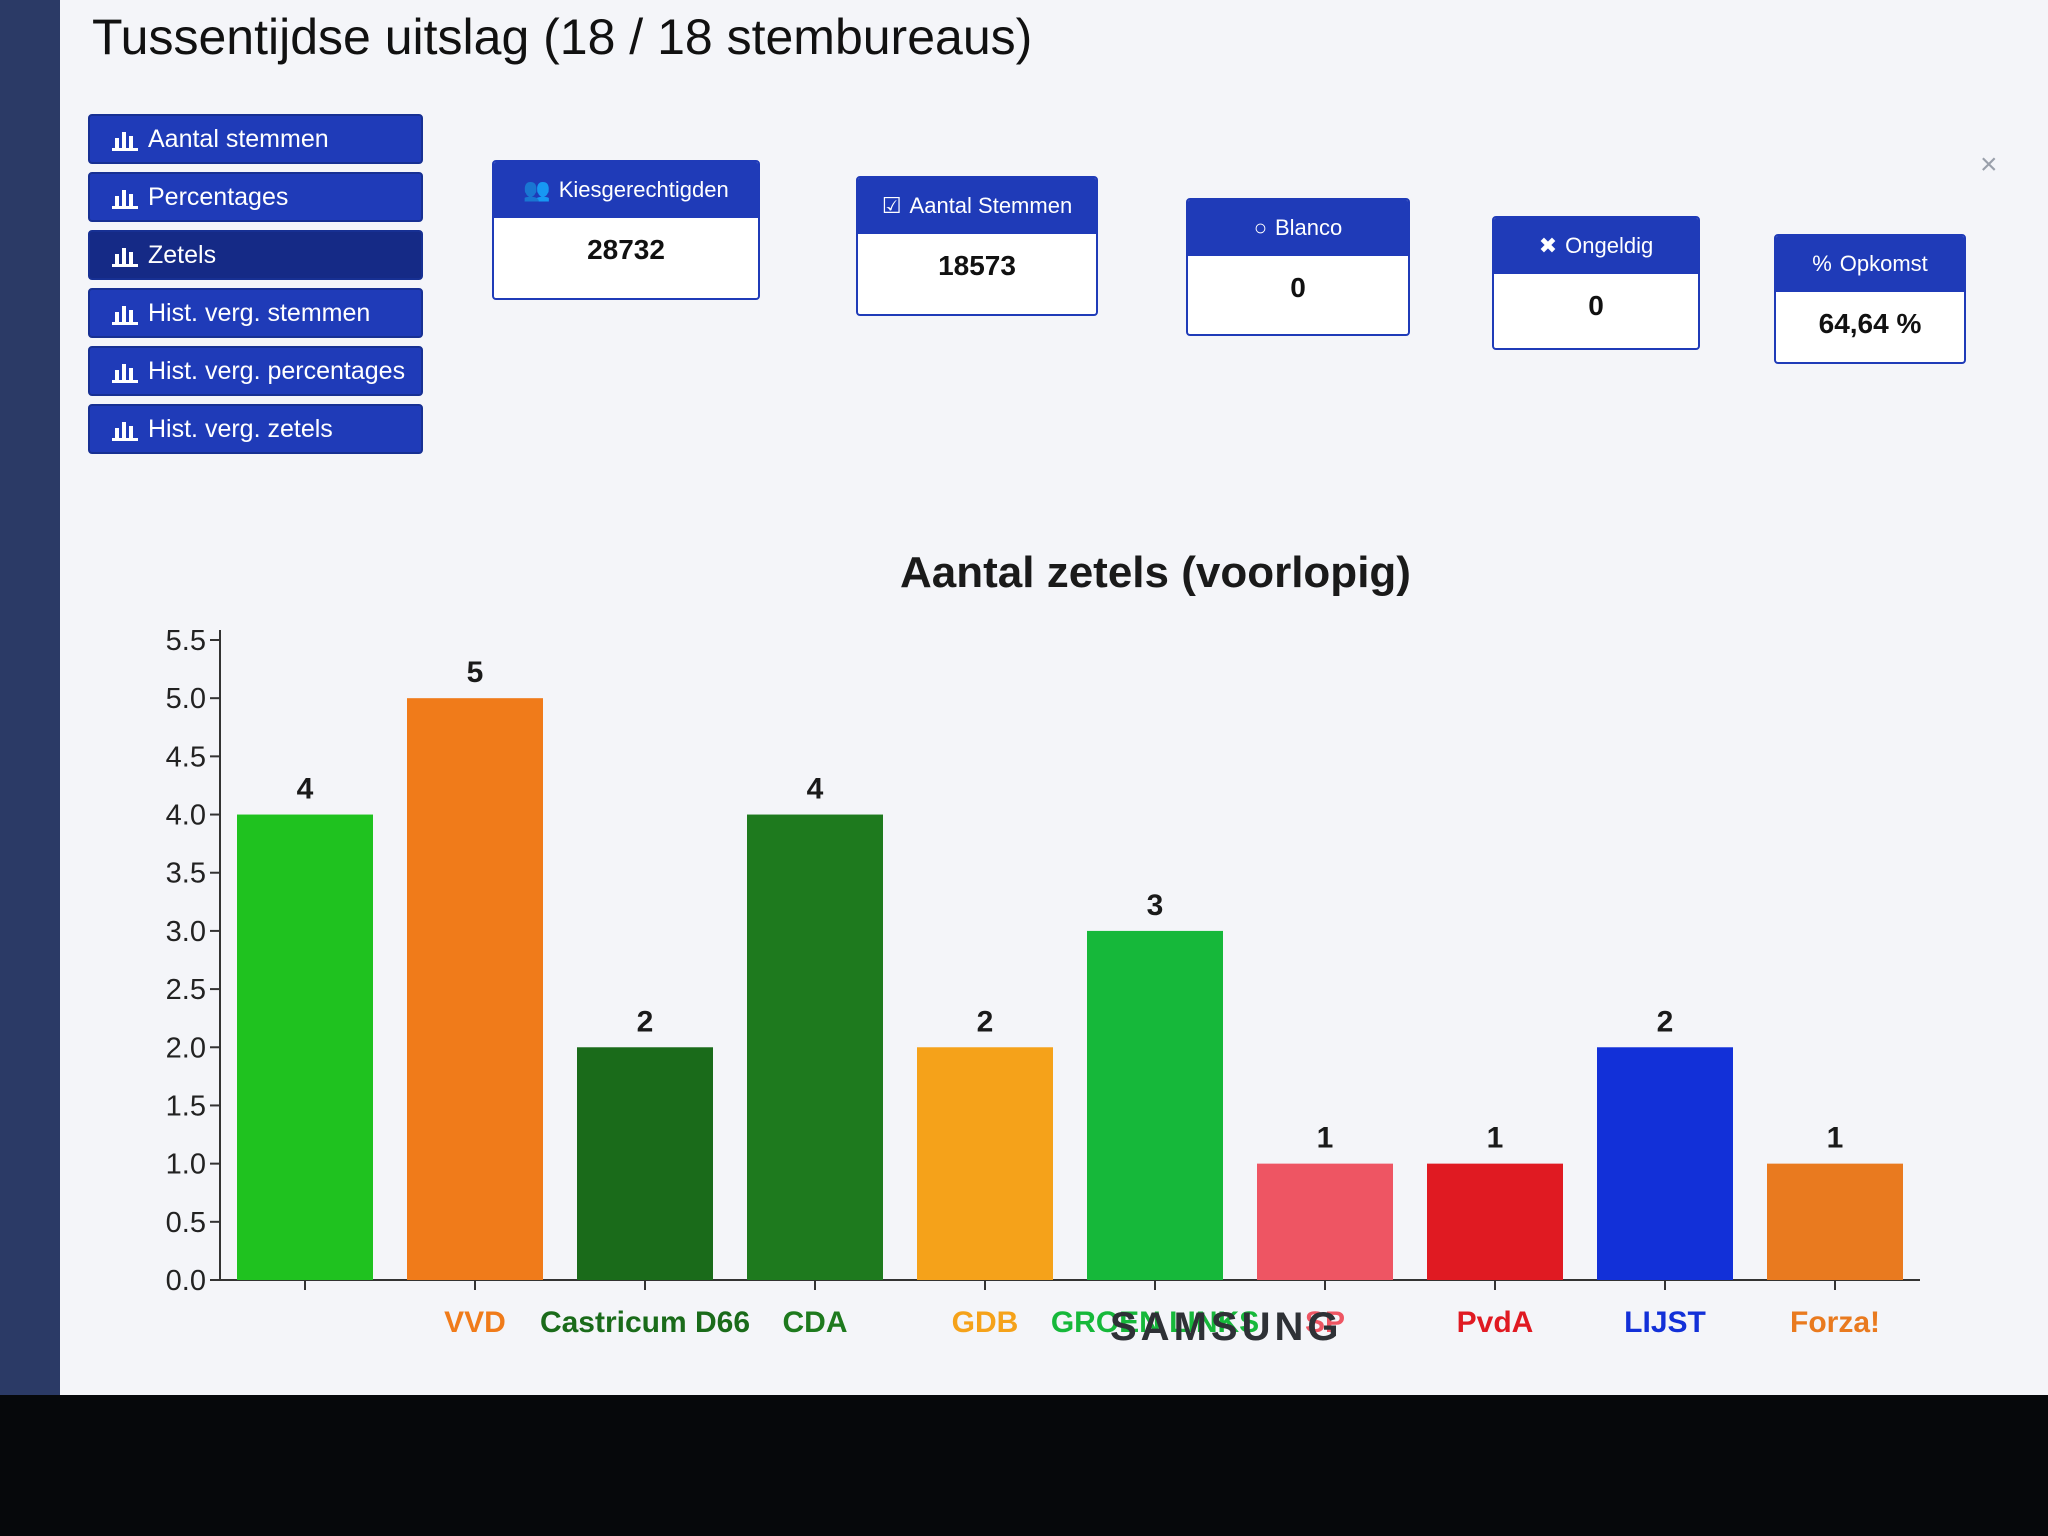 This screenshot has height=1536, width=2048. What do you see at coordinates (186, 1048) in the screenshot?
I see `y-tick-label: 2.0` at bounding box center [186, 1048].